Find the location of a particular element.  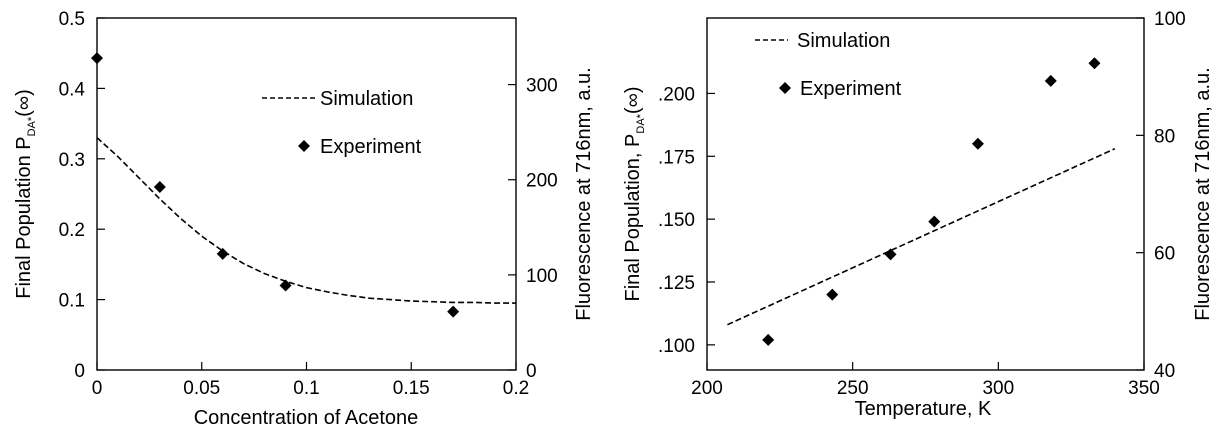

y2-axis-ticks-left: 0 100 200 300 is located at coordinates (533, 229).